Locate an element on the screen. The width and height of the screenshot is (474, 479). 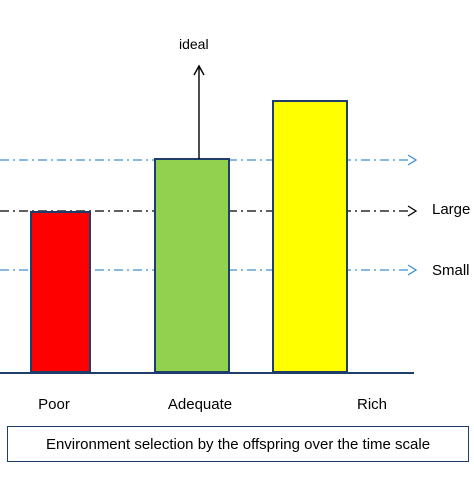
category-label-adequate: Adequate is located at coordinates (200, 404).